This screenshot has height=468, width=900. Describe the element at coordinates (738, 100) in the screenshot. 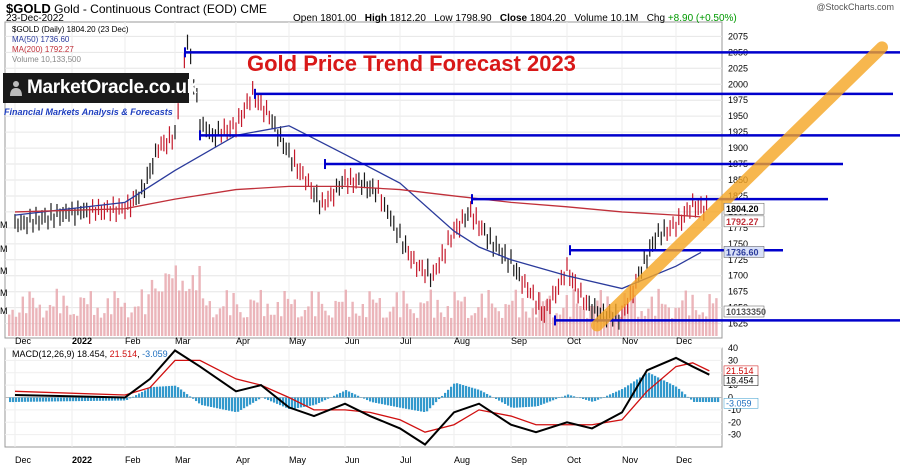

I see `price-tick-label: 1975` at that location.